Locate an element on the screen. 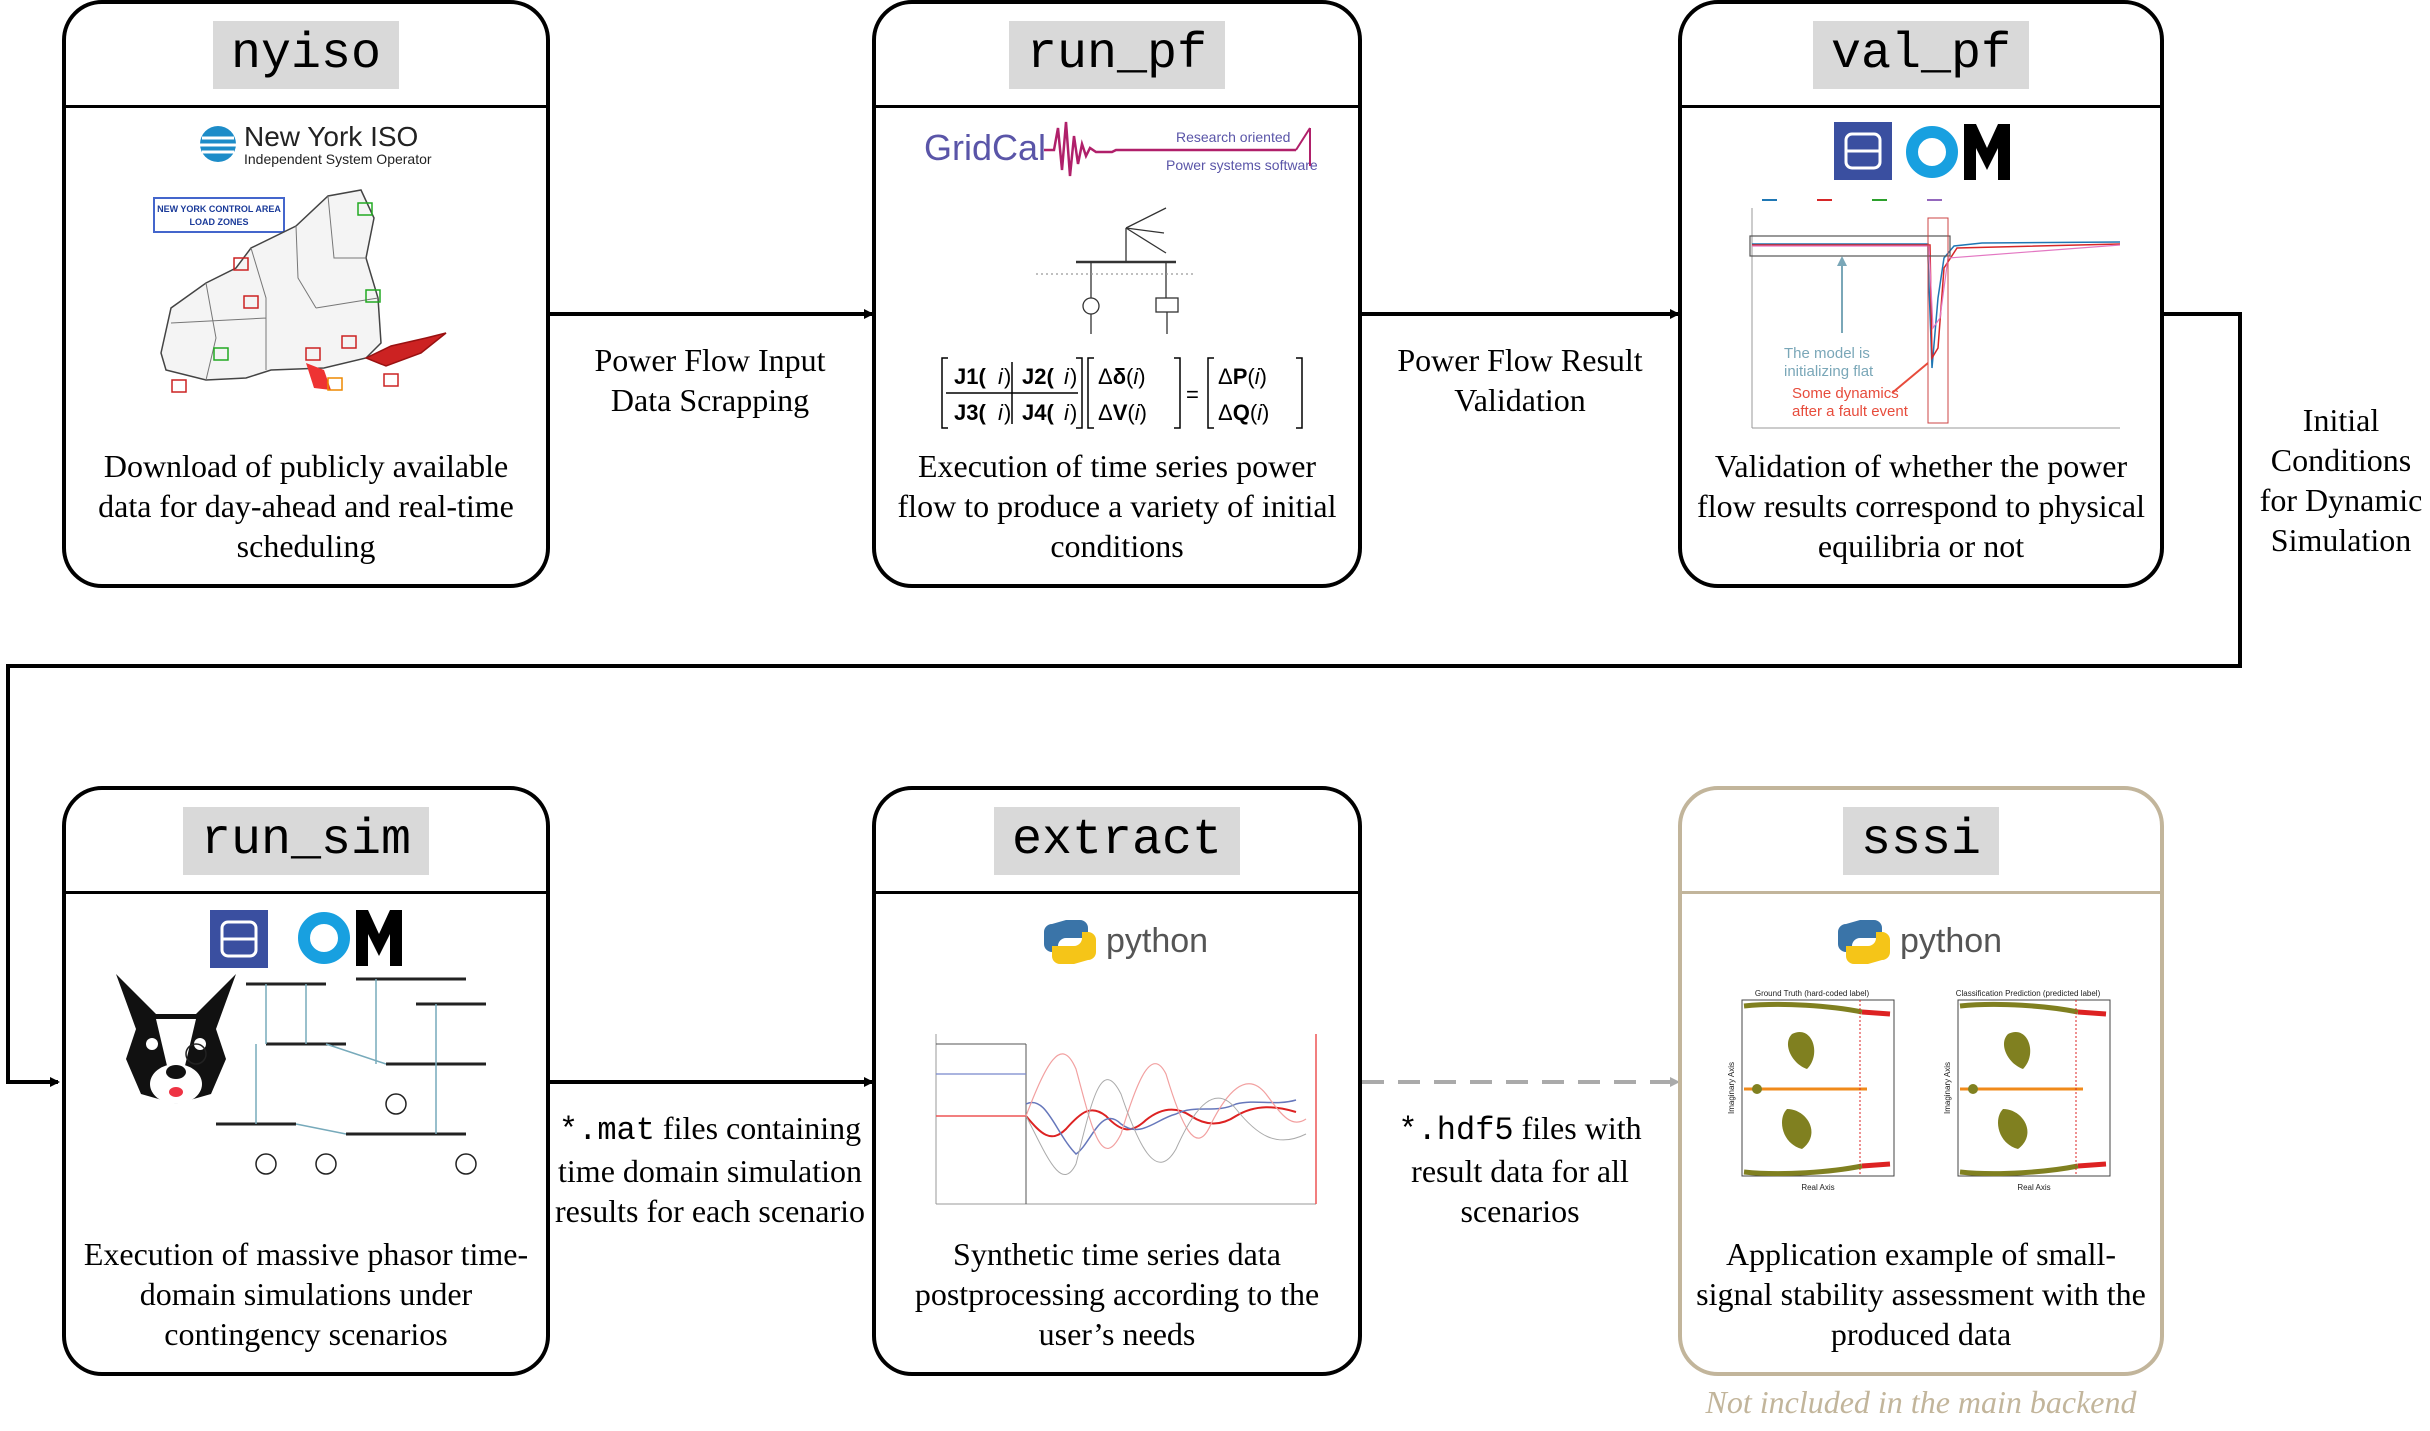 The height and width of the screenshot is (1431, 2430). box-val-pf: val_pf OM is located at coordinates (1921, 294).